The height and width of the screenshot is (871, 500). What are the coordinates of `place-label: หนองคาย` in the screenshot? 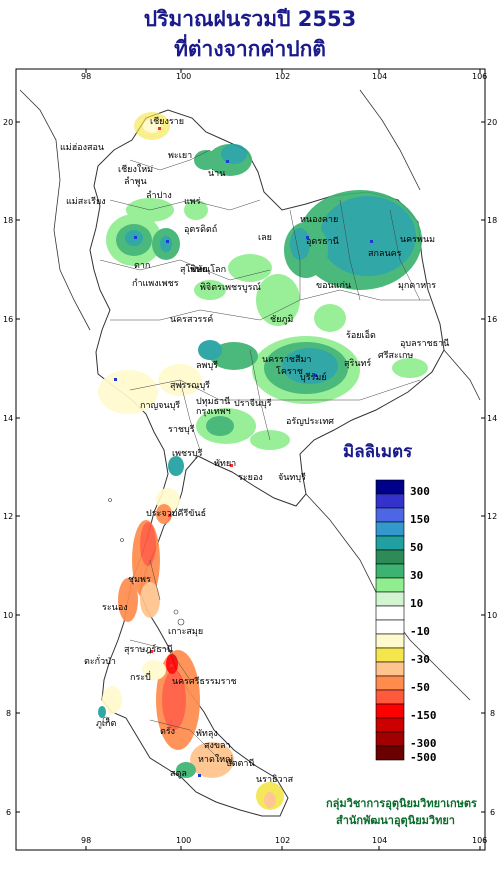 It's located at (319, 220).